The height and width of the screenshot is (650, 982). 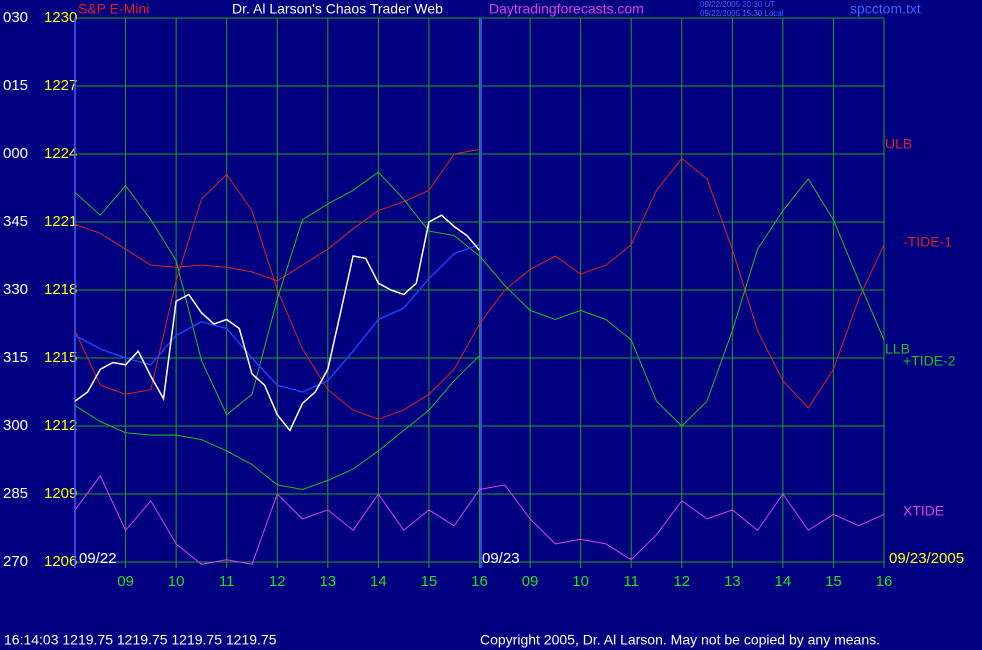 What do you see at coordinates (60, 561) in the screenshot?
I see `y-tick-label: 1206` at bounding box center [60, 561].